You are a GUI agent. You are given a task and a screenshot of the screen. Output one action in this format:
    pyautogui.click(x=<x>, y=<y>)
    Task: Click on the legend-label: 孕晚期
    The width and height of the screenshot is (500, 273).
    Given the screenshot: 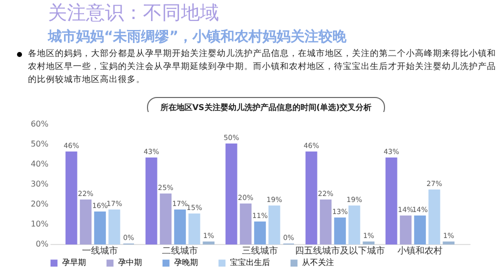 What is the action you would take?
    pyautogui.click(x=186, y=263)
    